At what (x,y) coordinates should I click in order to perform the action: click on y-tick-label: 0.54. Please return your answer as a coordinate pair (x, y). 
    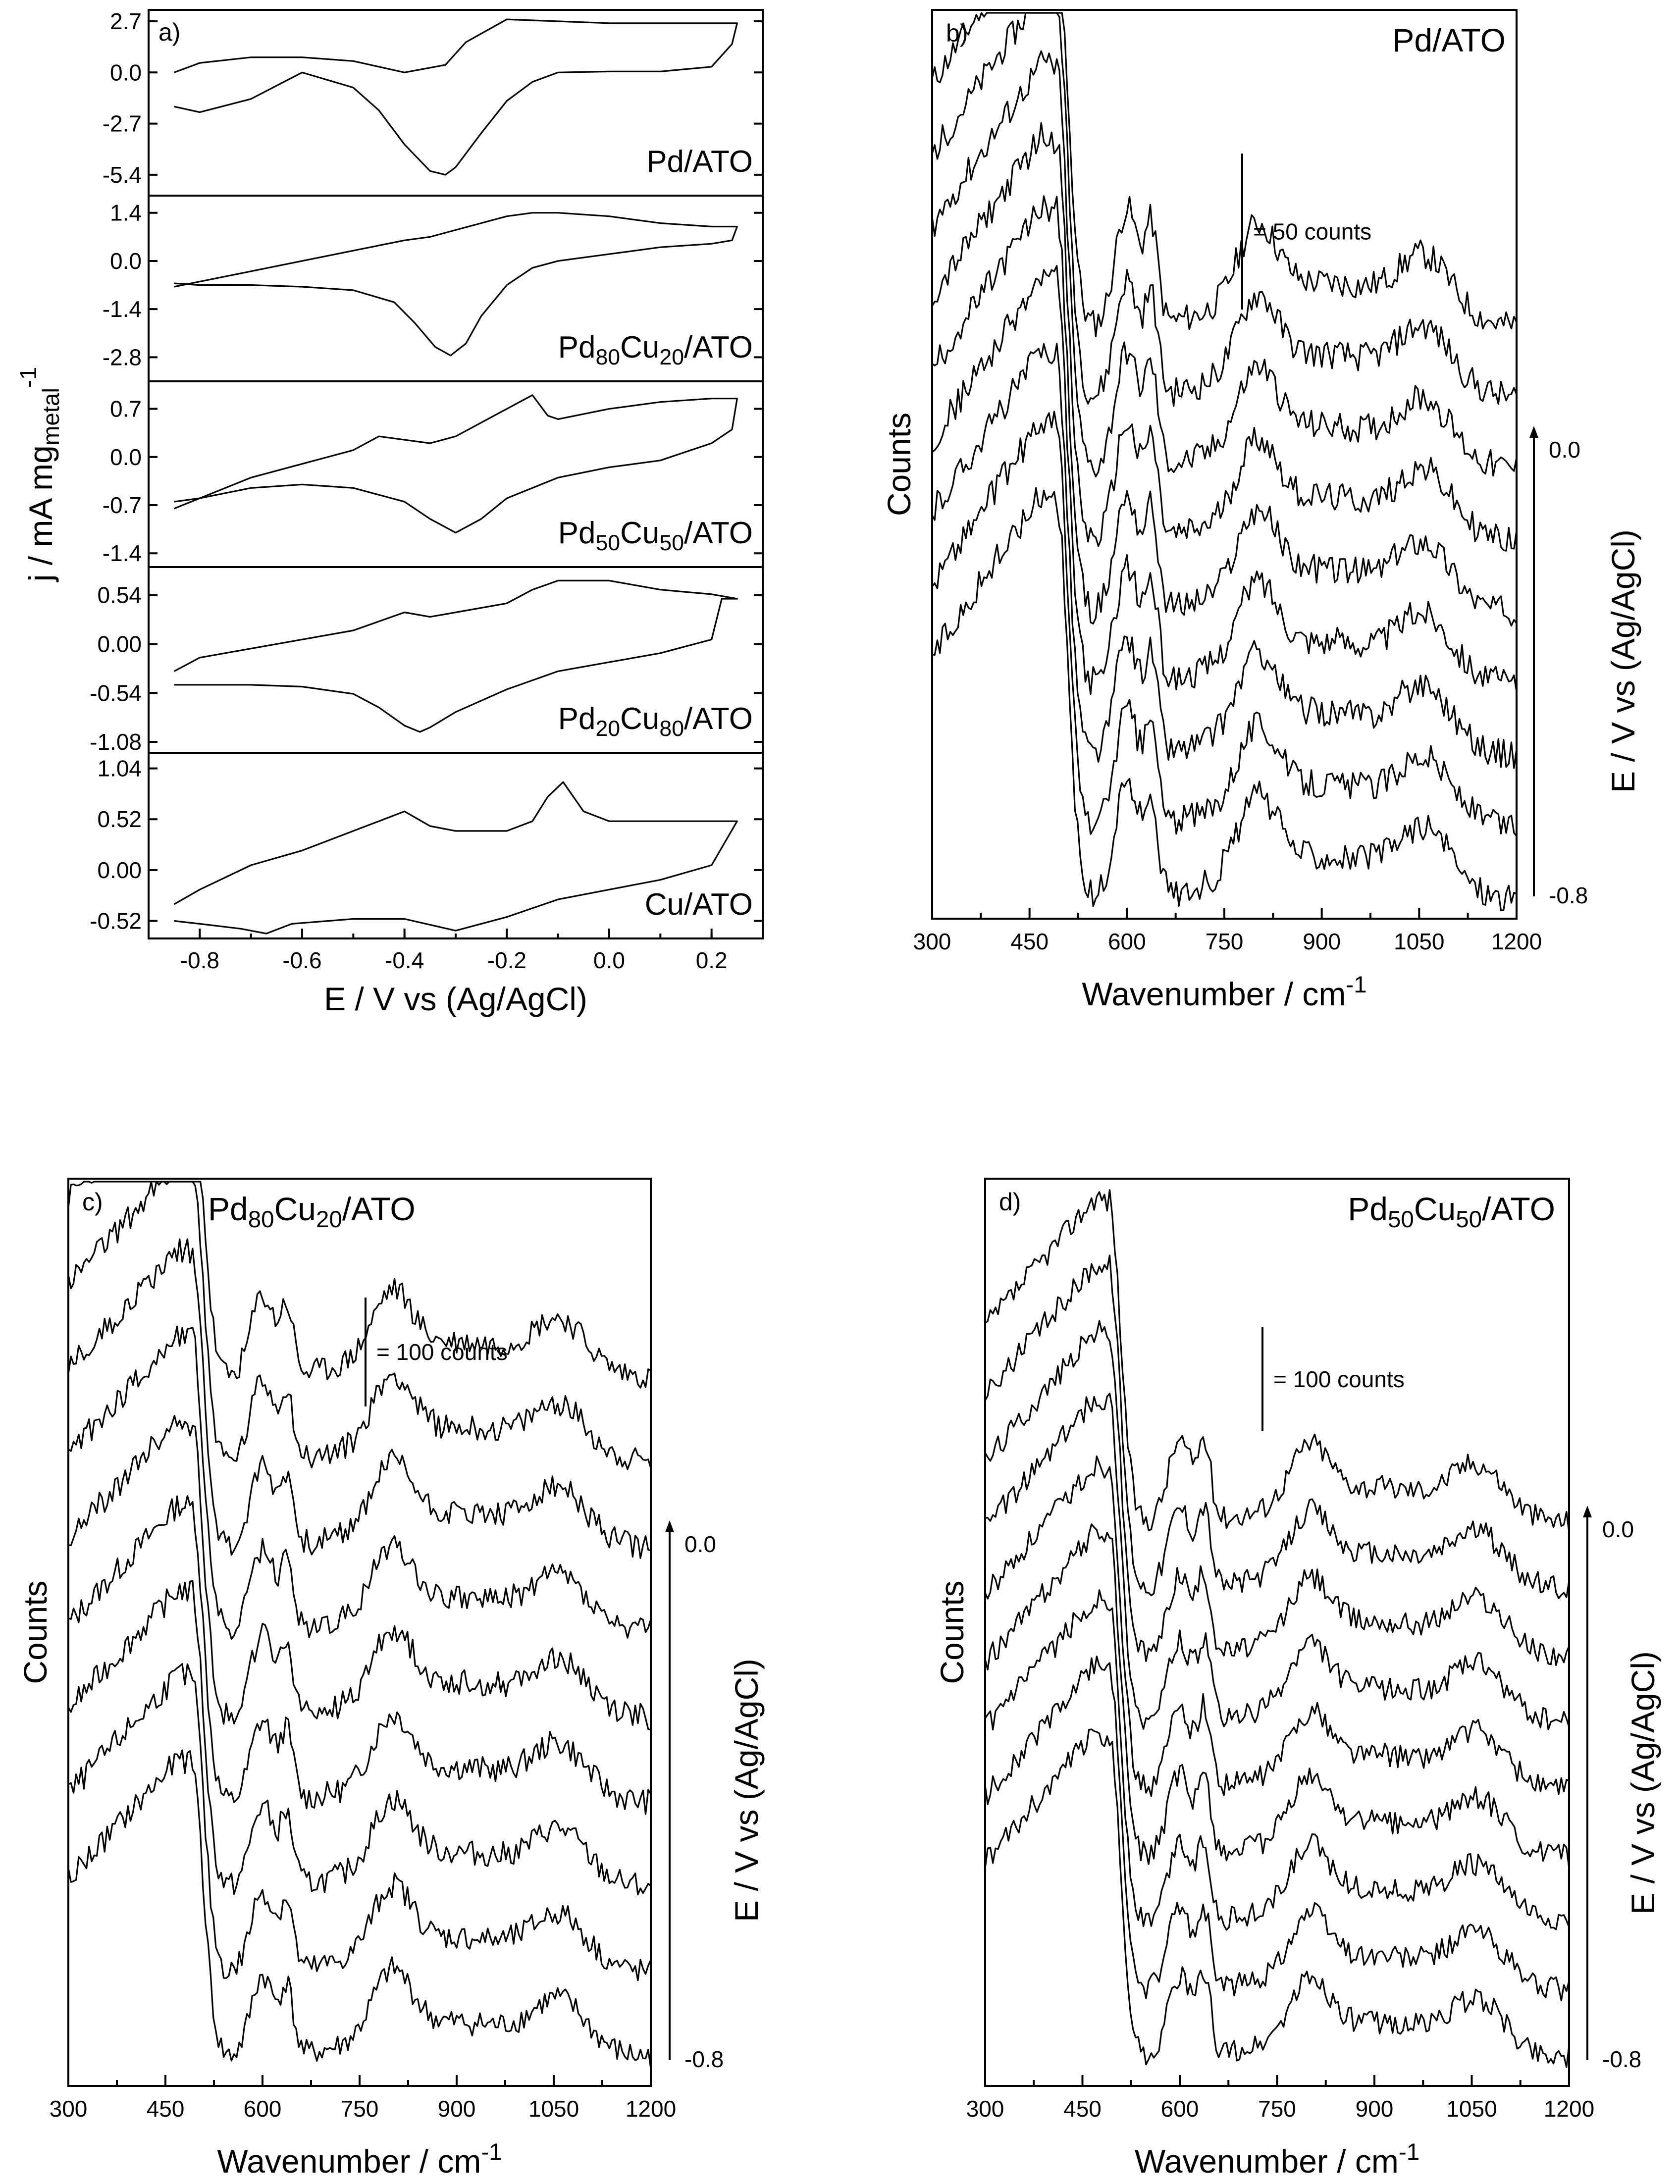
    Looking at the image, I should click on (119, 595).